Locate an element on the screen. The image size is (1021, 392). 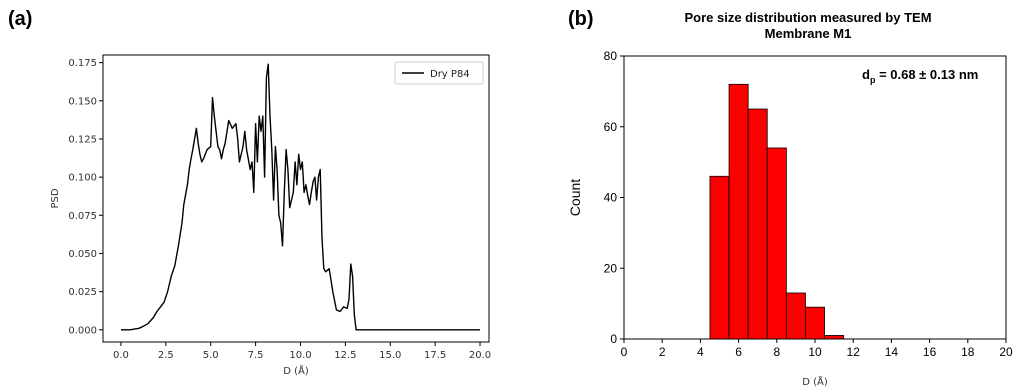
plot-b-title: Pore size distribution measured by TEM is located at coordinates (807, 17).